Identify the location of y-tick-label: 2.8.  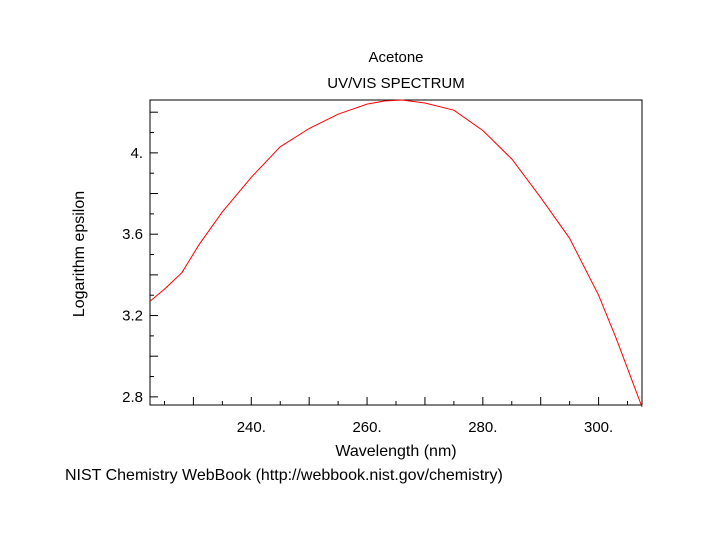
(132, 397).